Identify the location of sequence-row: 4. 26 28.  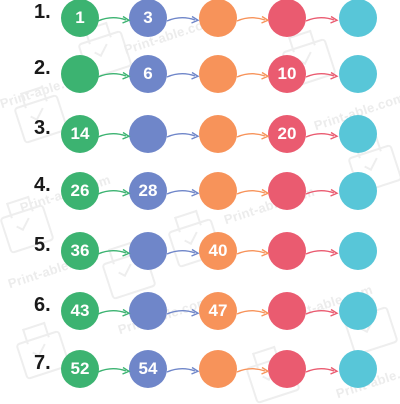
(200, 192).